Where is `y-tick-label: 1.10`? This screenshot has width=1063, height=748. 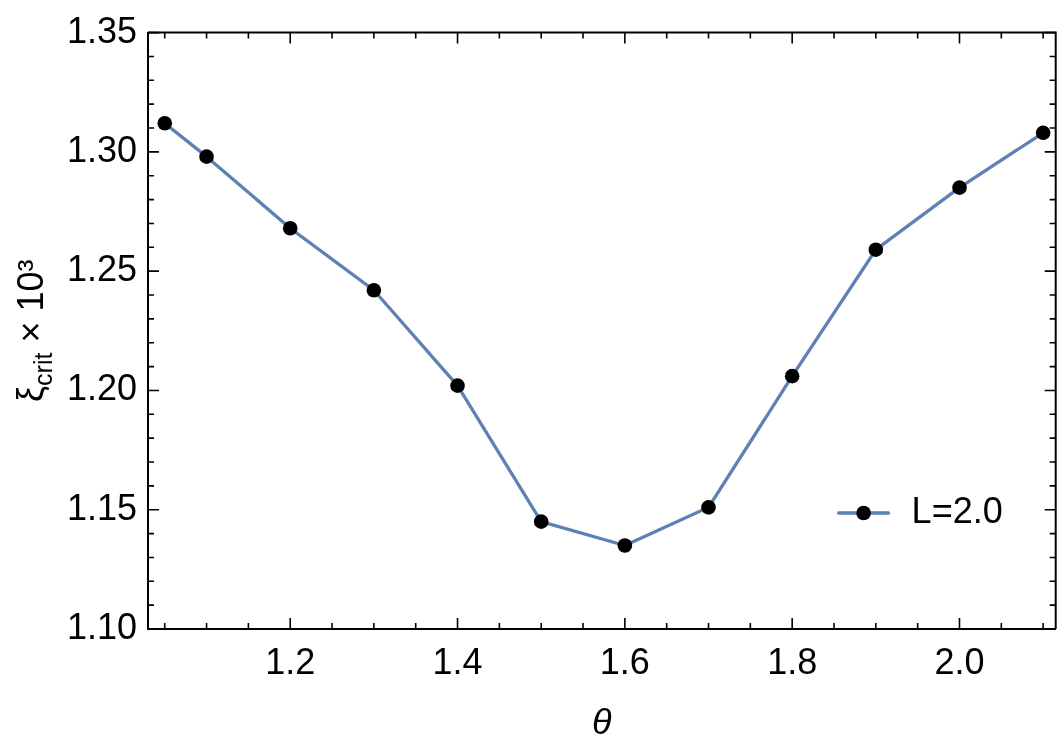
y-tick-label: 1.10 is located at coordinates (101, 626).